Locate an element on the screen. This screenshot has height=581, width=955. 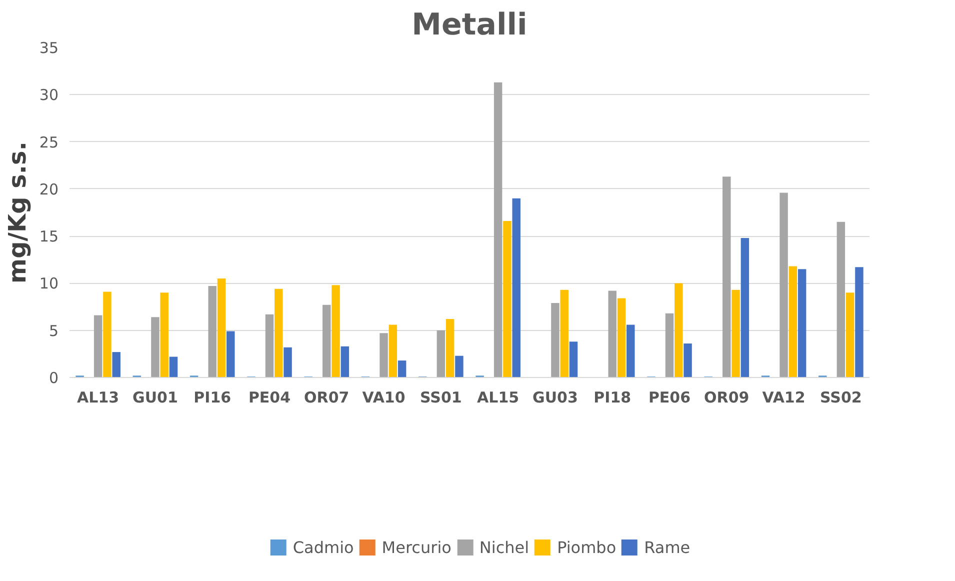
chart-title: Metalli is located at coordinates (470, 25).